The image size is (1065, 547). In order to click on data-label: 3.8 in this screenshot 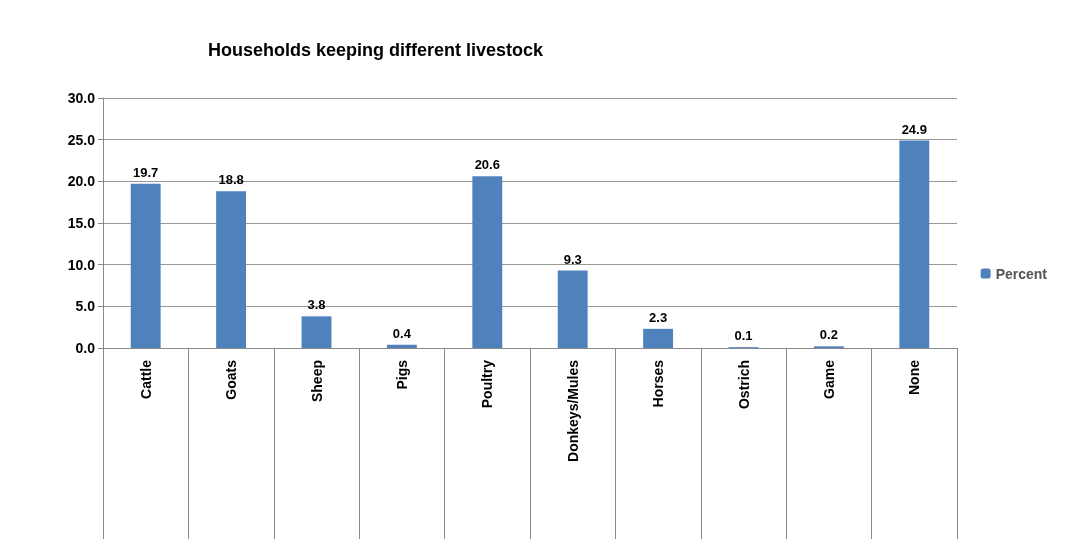, I will do `click(316, 305)`.